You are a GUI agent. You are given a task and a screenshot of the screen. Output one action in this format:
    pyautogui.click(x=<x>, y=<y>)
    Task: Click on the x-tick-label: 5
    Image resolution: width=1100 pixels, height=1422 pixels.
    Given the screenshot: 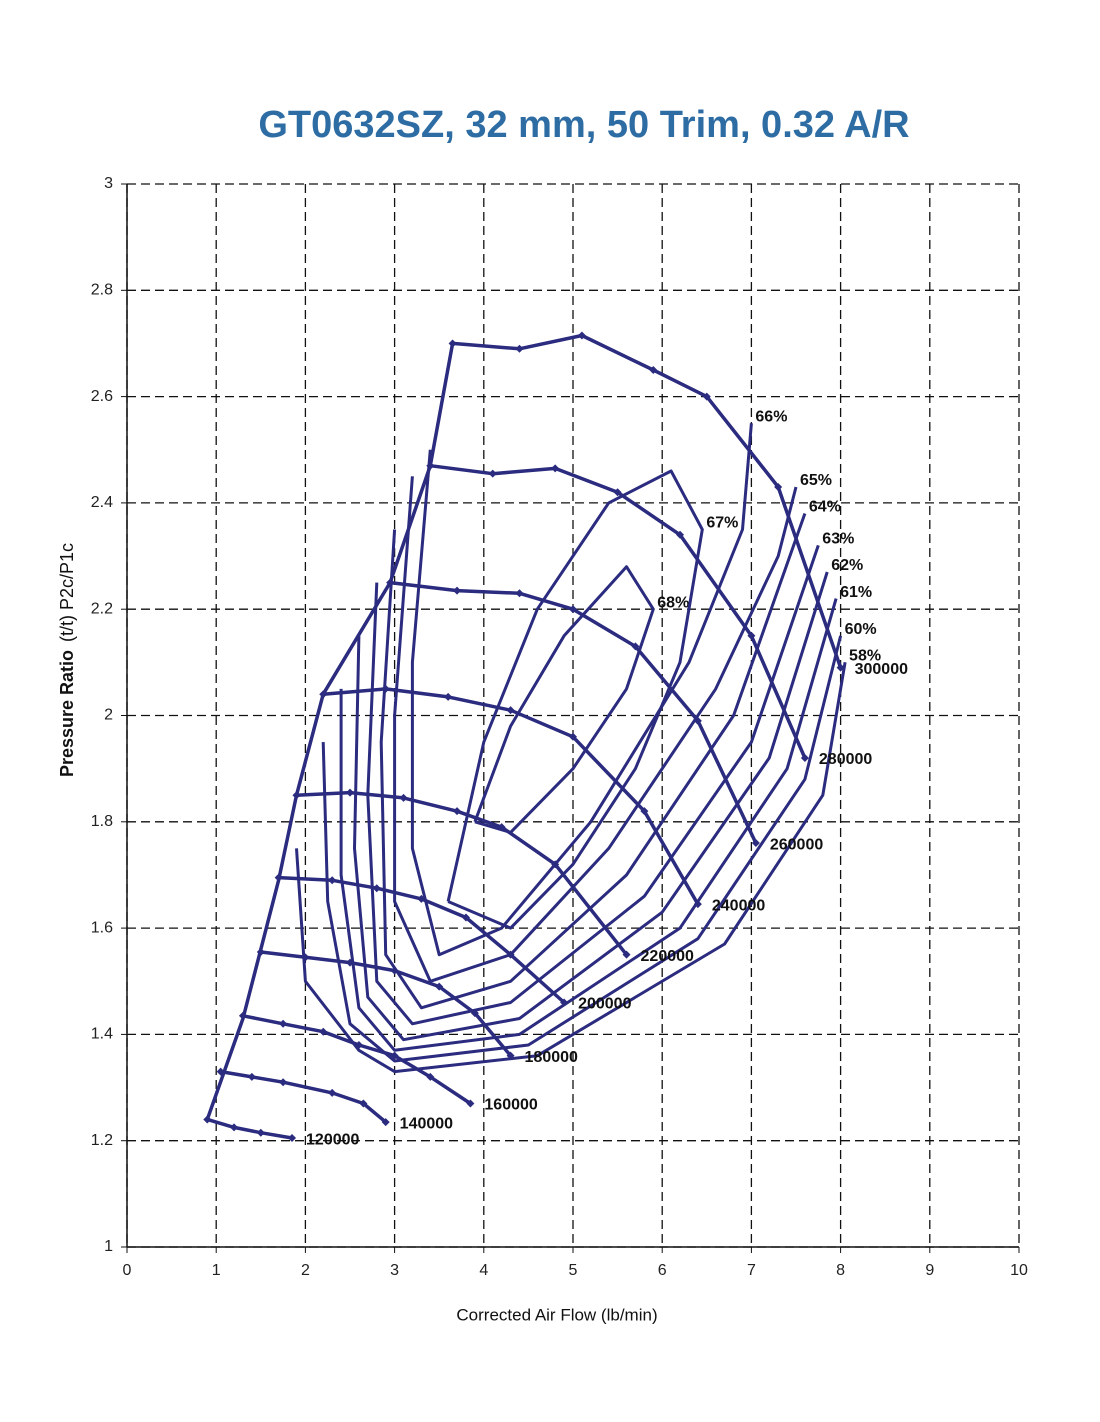 What is the action you would take?
    pyautogui.click(x=573, y=1270)
    